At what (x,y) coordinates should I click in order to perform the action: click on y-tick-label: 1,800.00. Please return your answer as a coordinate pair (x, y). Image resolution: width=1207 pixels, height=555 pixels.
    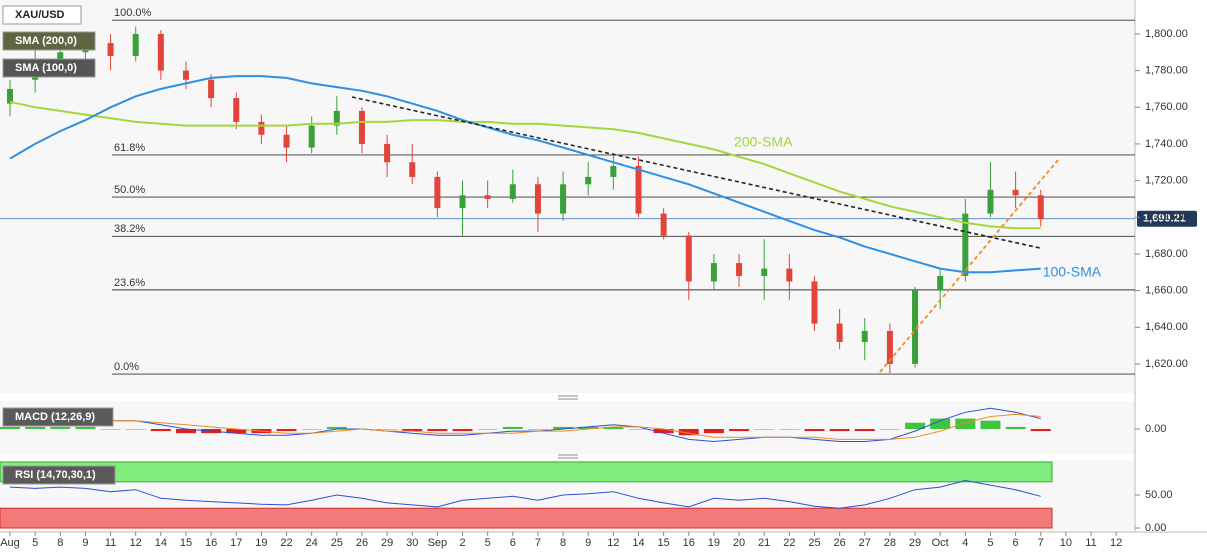
    Looking at the image, I should click on (1166, 34).